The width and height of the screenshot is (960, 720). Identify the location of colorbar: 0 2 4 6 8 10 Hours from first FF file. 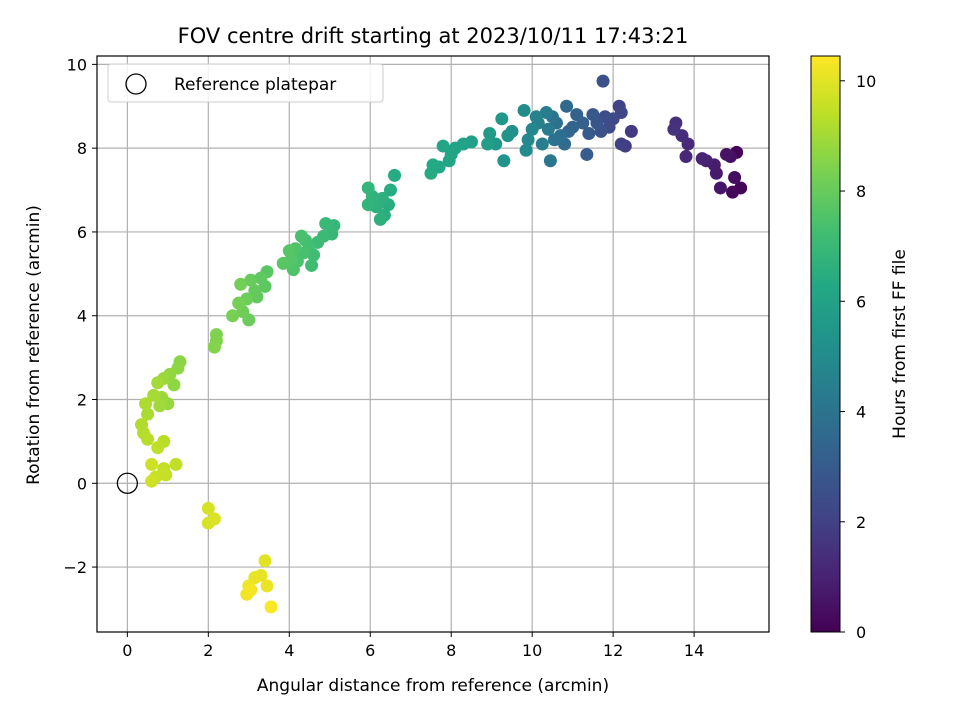
(860, 348).